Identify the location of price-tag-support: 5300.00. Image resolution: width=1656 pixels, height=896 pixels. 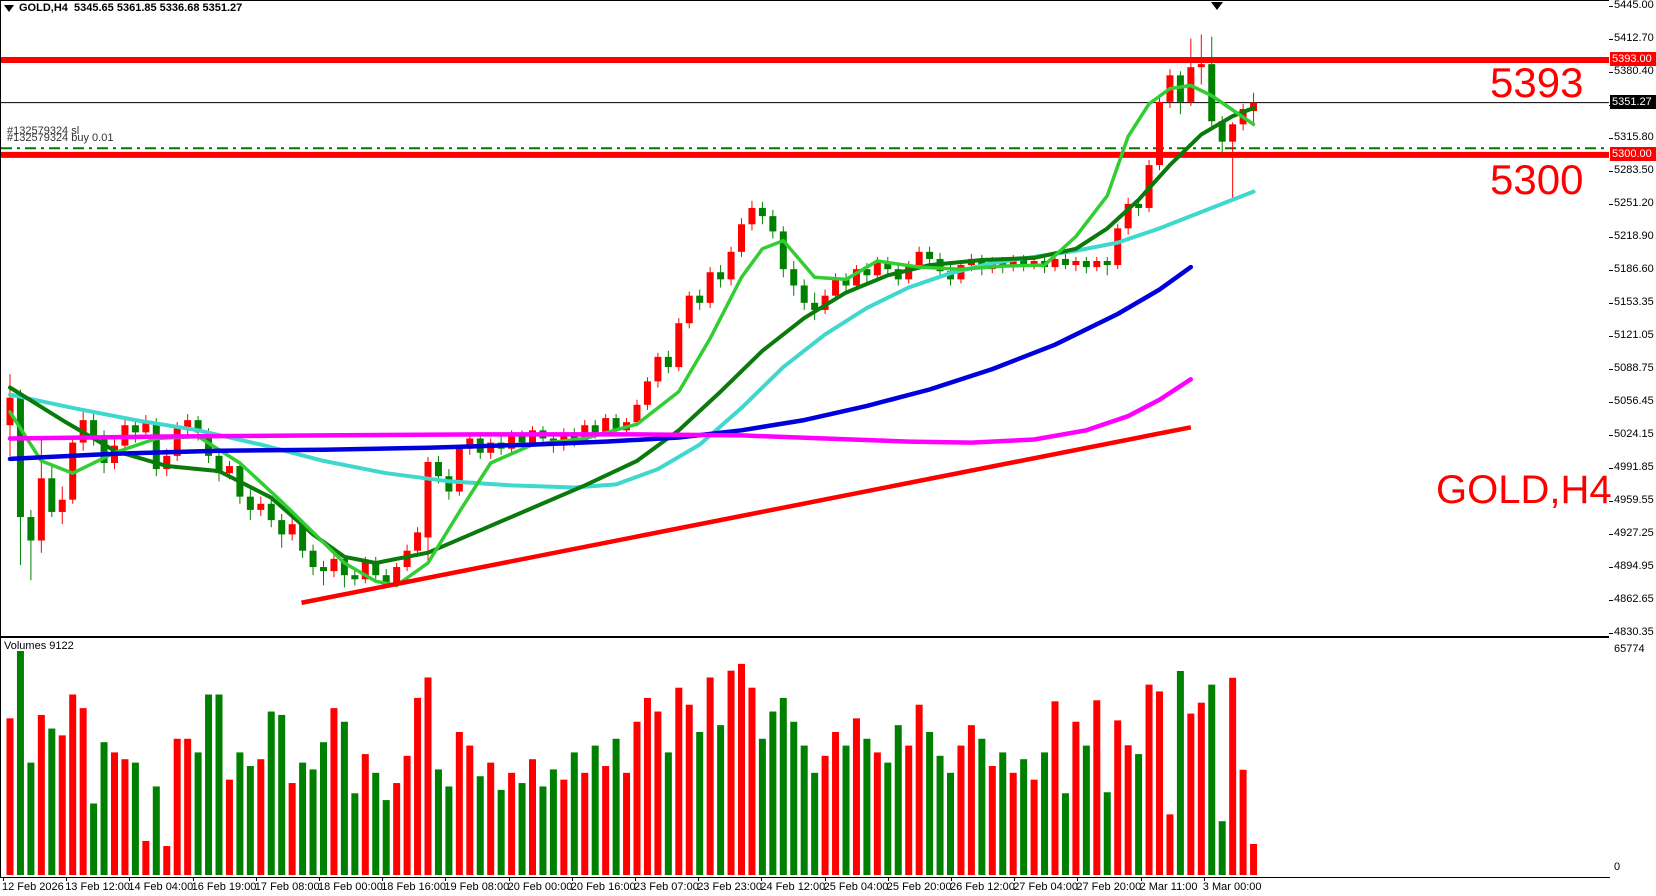
(1633, 154).